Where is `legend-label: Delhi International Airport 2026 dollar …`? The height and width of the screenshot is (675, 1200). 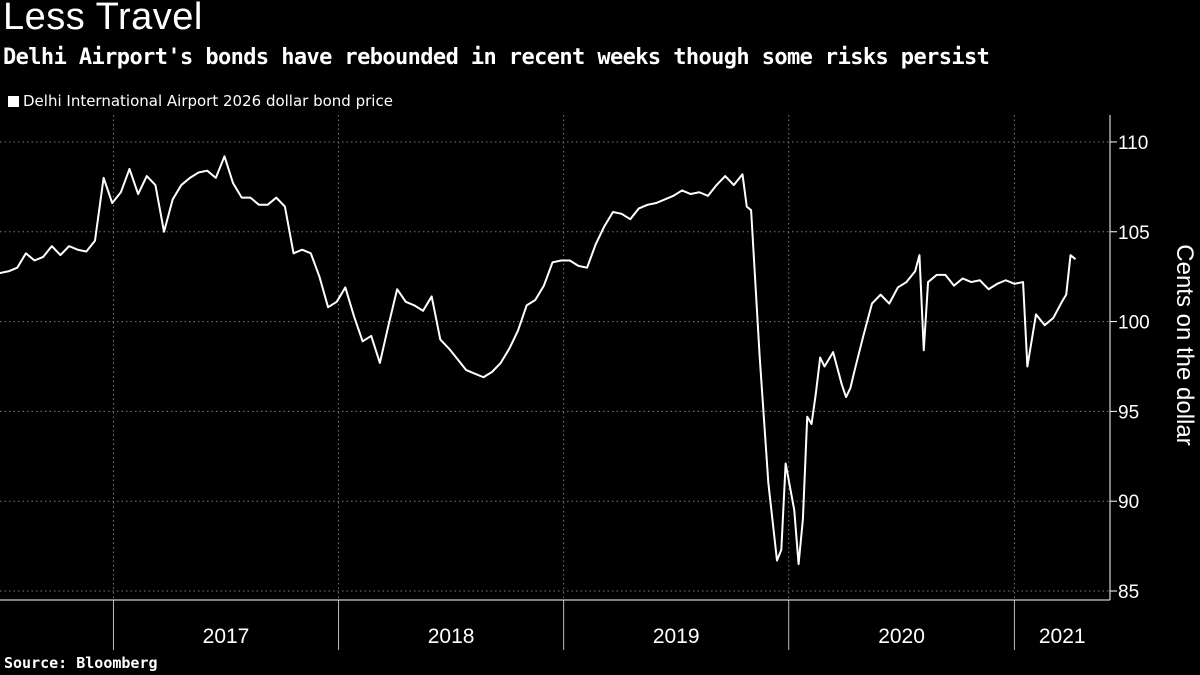
legend-label: Delhi International Airport 2026 dollar … is located at coordinates (208, 101).